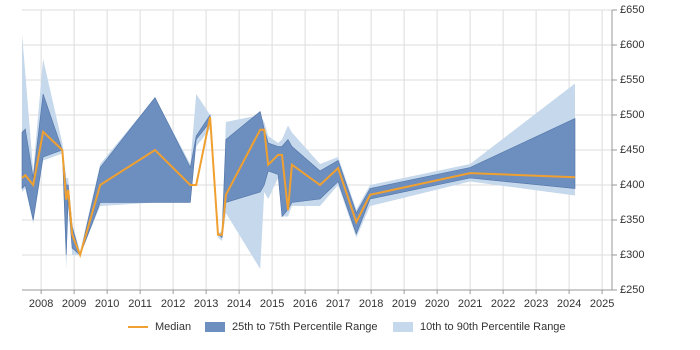  I want to click on x-tick-label: 2010, so click(107, 304).